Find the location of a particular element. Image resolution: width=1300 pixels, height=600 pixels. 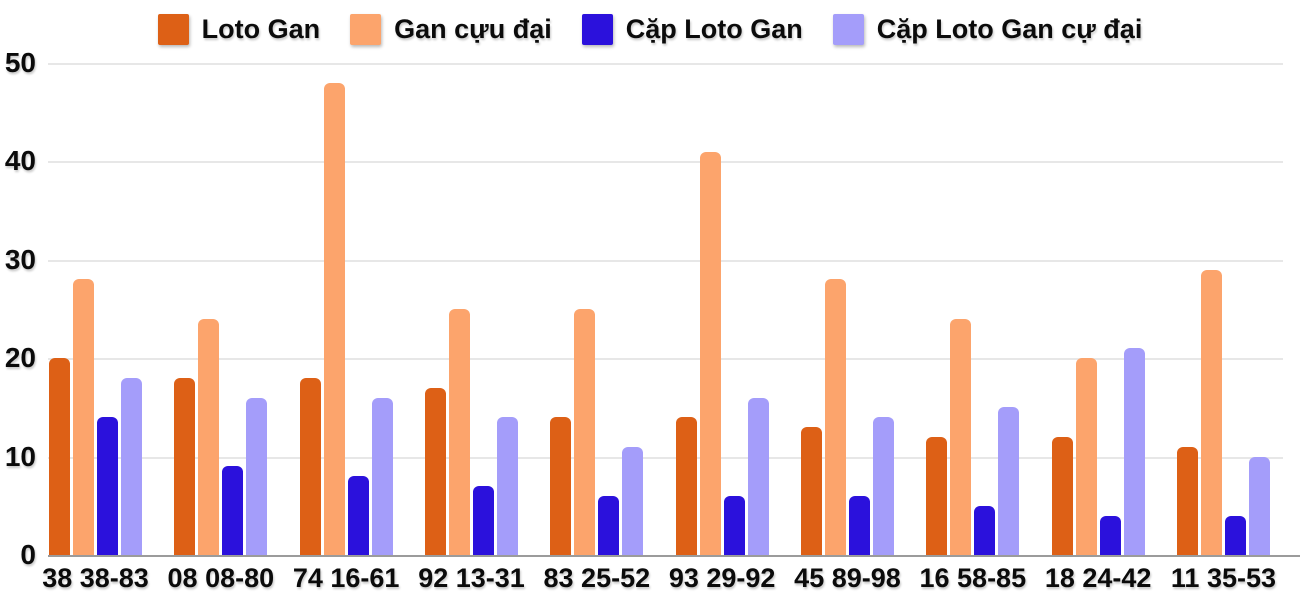

bar-group-9: 11 35-53 is located at coordinates (1223, 328).